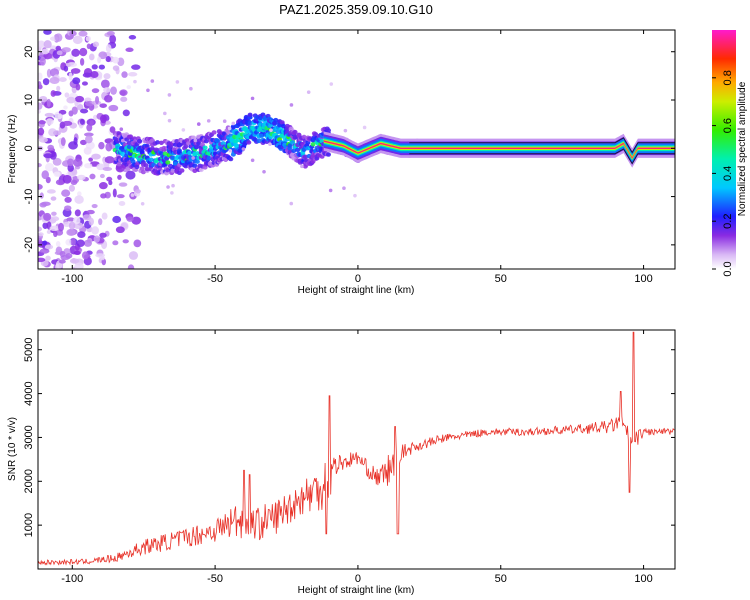 This screenshot has width=750, height=600. I want to click on colorbar-tick-label: 0.4, so click(728, 173).